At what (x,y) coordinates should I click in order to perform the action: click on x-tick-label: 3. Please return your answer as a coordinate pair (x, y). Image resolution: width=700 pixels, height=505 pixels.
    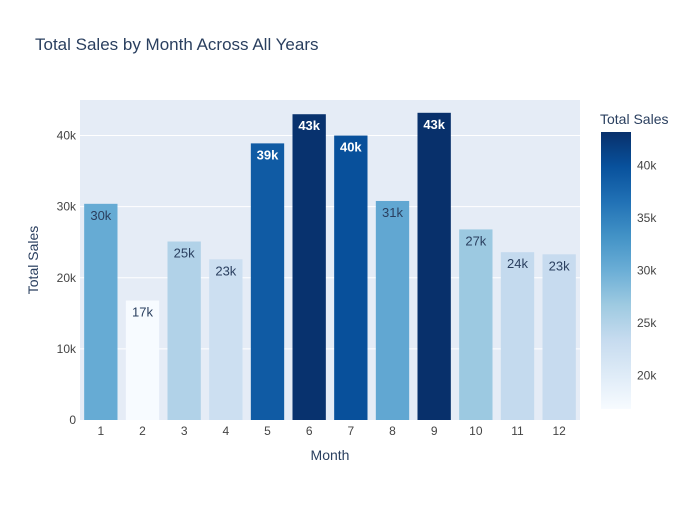
    Looking at the image, I should click on (184, 431).